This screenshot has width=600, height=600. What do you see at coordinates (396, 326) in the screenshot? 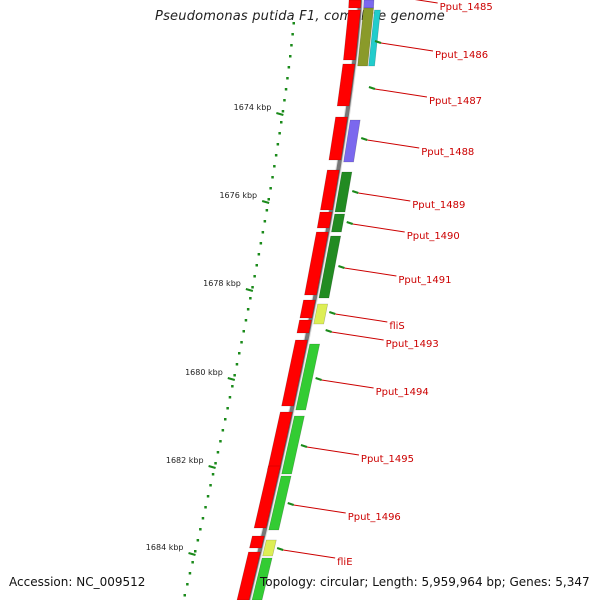
I see `gene-label: fliS` at bounding box center [396, 326].